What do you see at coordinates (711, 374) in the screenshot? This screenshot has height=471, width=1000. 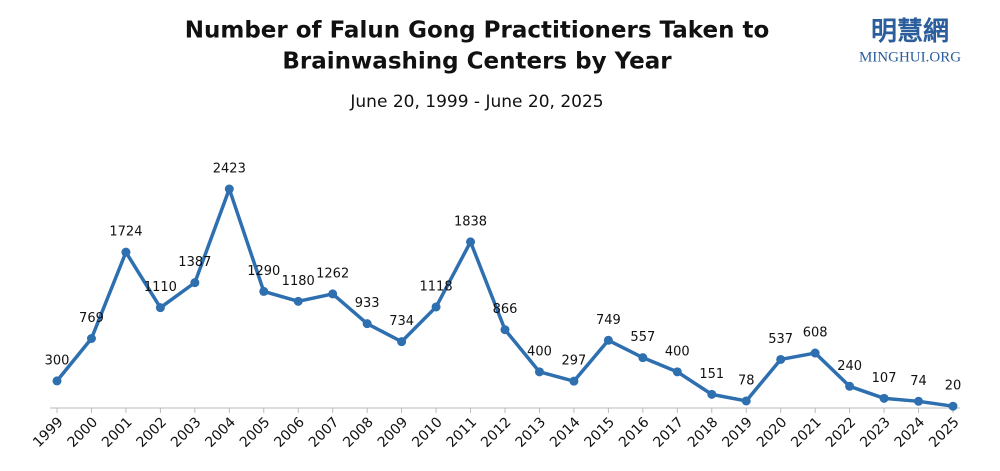 I see `data-label: 151` at bounding box center [711, 374].